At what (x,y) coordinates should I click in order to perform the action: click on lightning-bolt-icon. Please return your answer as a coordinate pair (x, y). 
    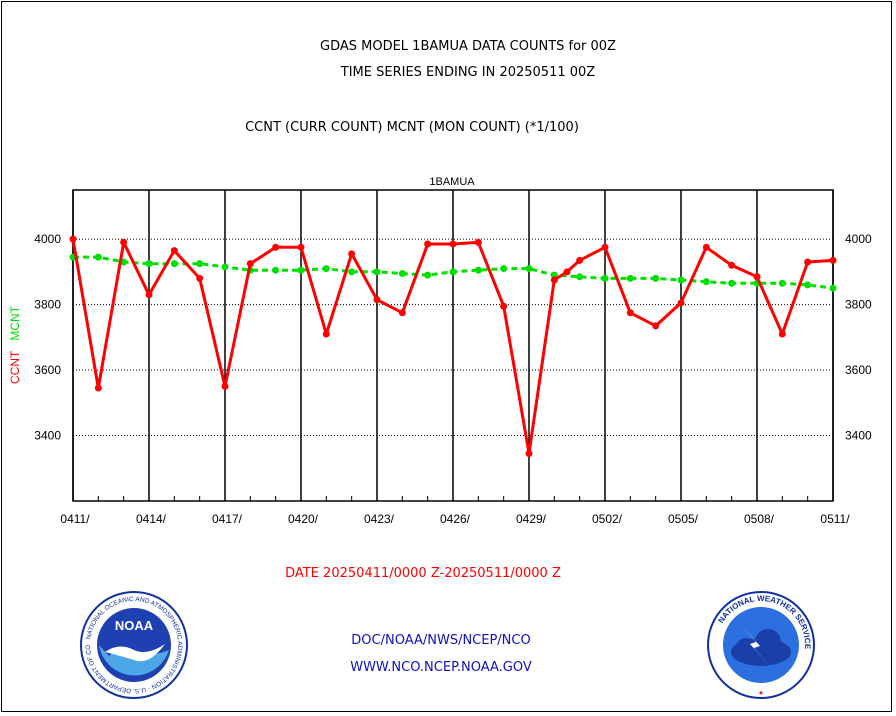
    Looking at the image, I should click on (755, 645).